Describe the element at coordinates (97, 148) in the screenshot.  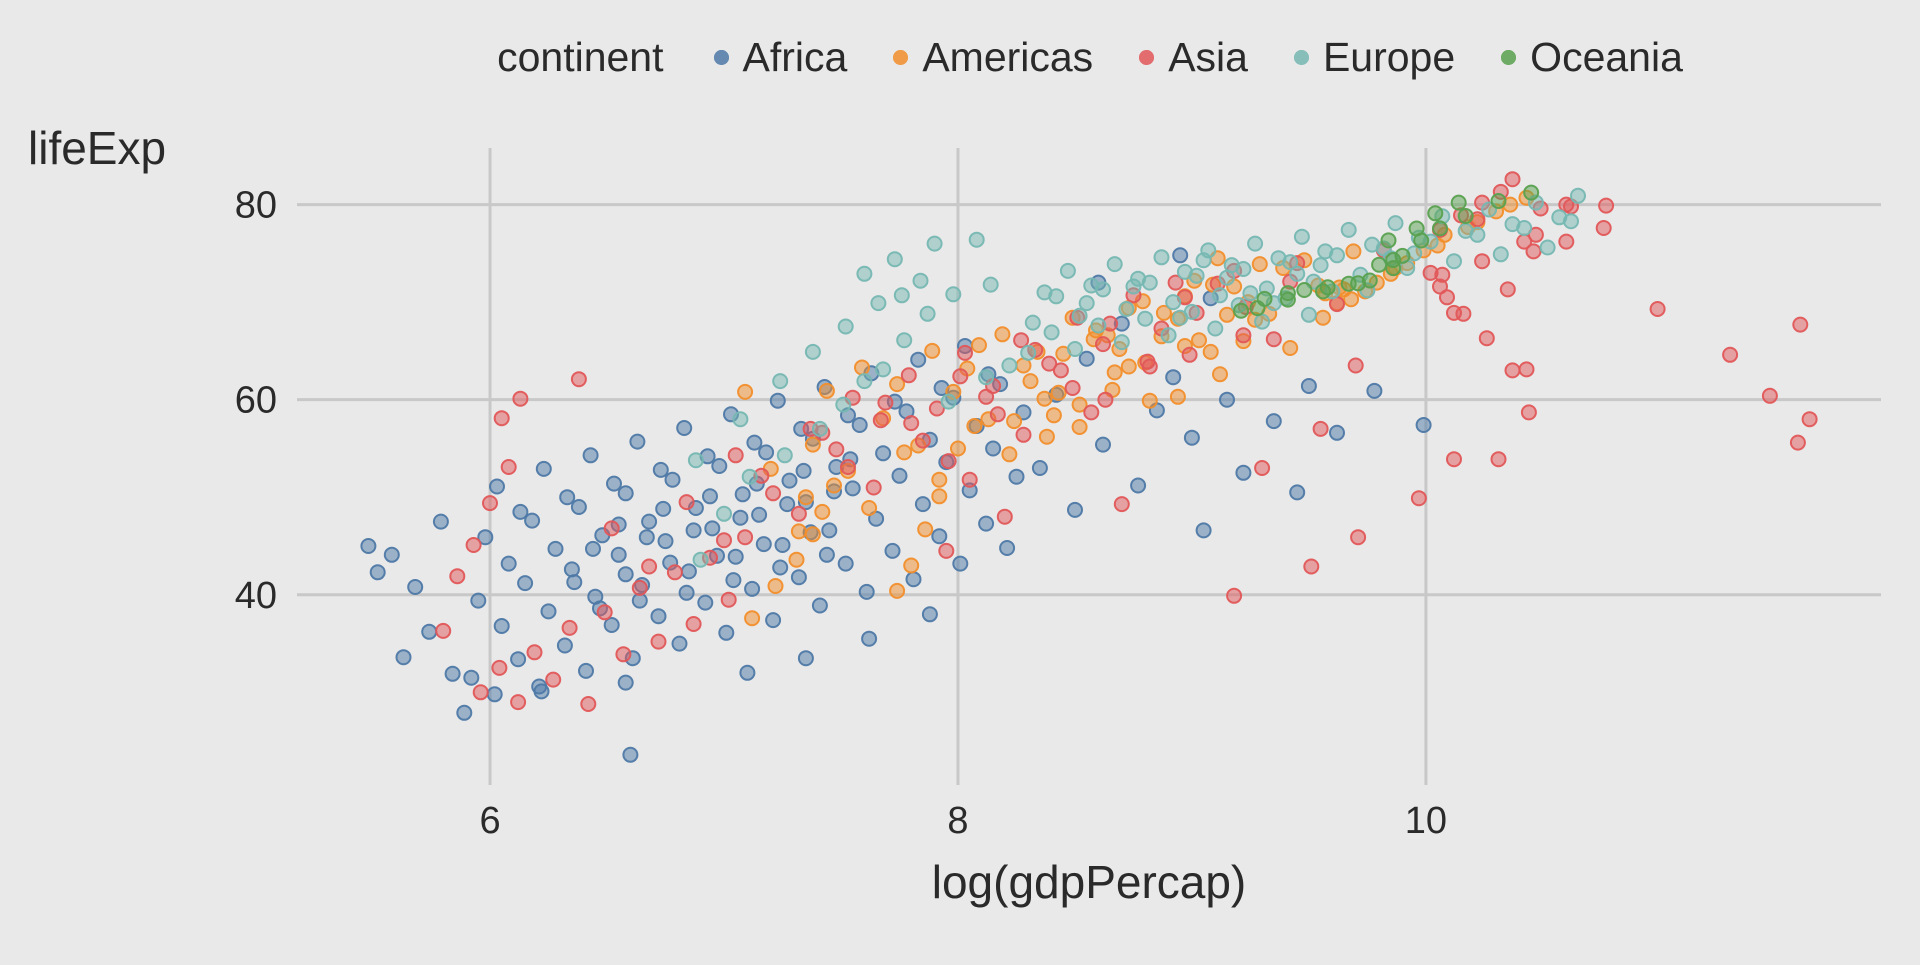
I see `y-axis-title: lifeExp` at that location.